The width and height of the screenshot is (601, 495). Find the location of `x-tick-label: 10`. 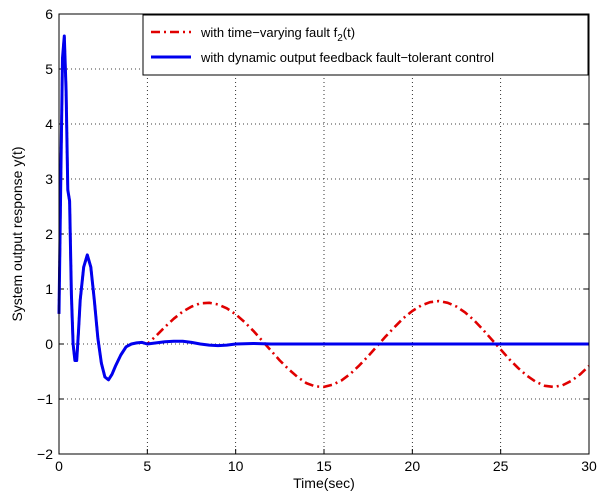

x-tick-label: 10 is located at coordinates (236, 466).